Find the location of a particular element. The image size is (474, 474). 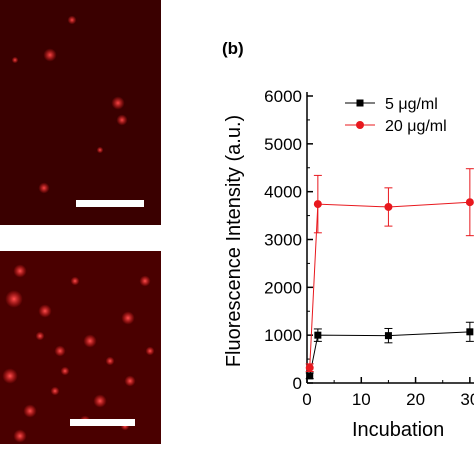

x-axis-ticks: 0 10 20 30 is located at coordinates (388, 393).